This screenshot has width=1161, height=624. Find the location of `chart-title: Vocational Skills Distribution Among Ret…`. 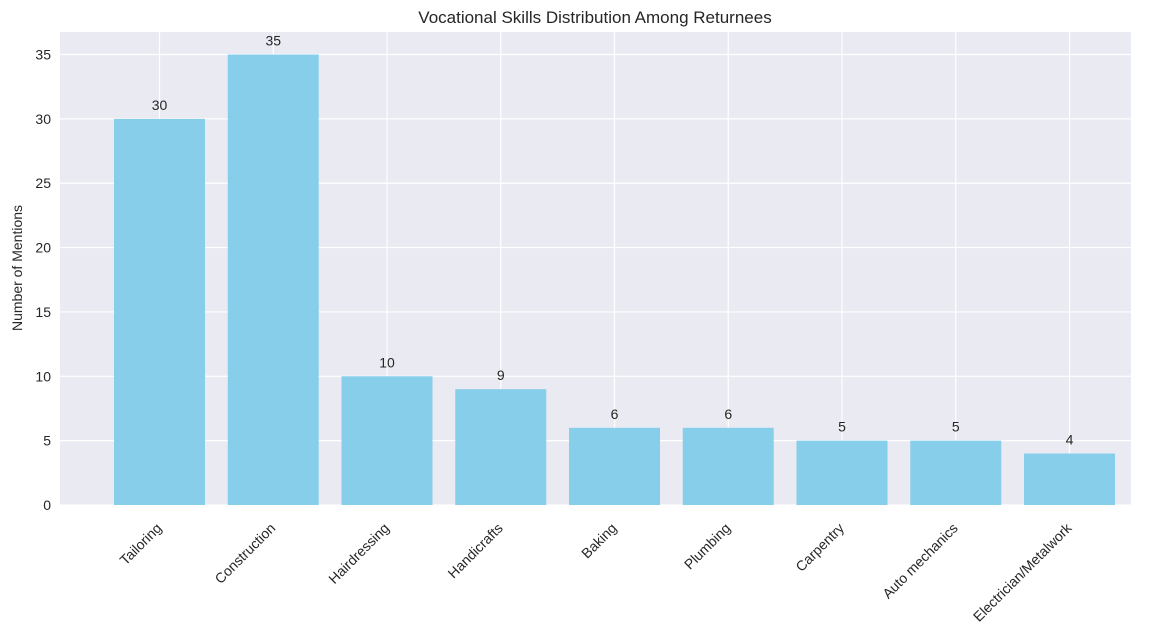

chart-title: Vocational Skills Distribution Among Ret… is located at coordinates (594, 17).